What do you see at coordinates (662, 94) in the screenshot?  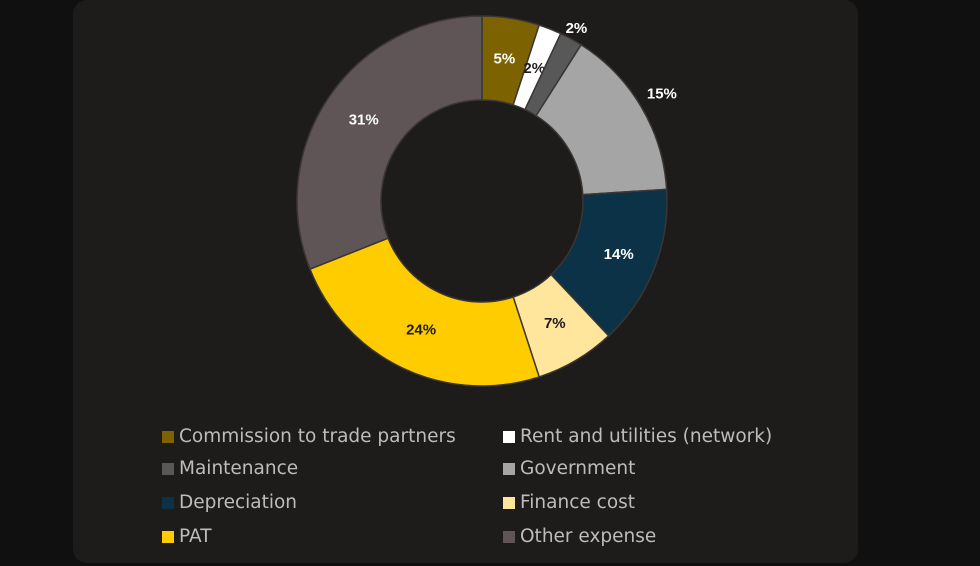 I see `data-label: 15%` at bounding box center [662, 94].